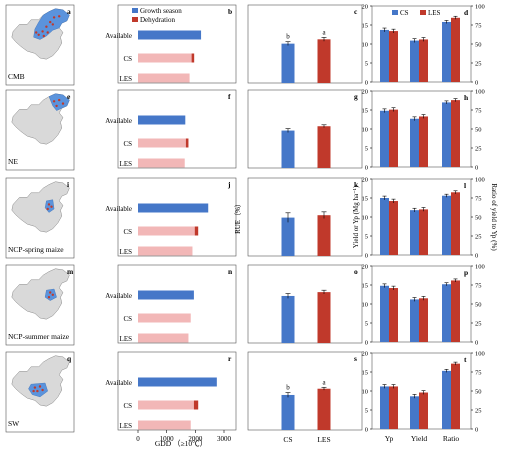 The image size is (505, 455). What do you see at coordinates (229, 184) in the screenshot?
I see `panel-letter: j` at bounding box center [229, 184].